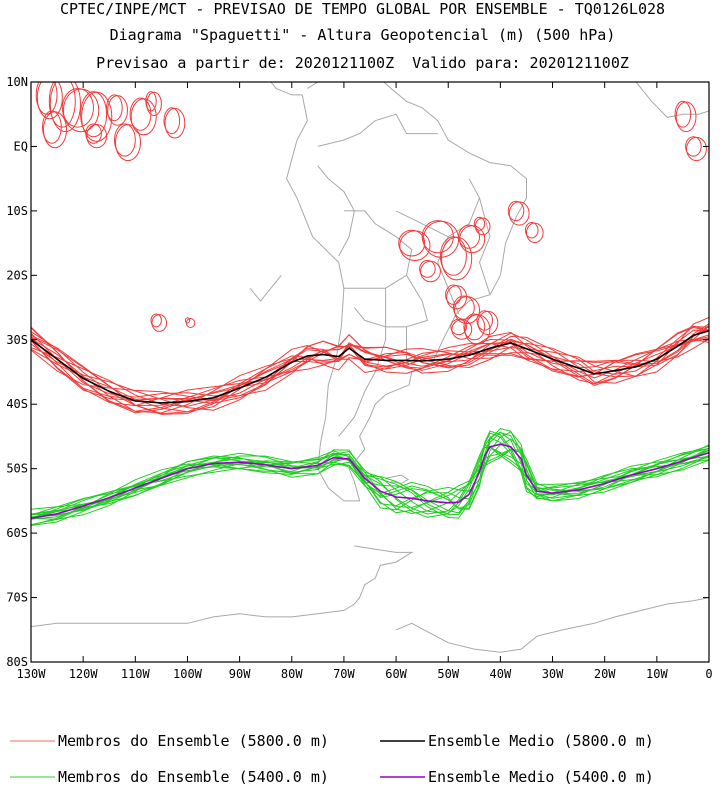 The width and height of the screenshot is (725, 792). Describe the element at coordinates (292, 674) in the screenshot. I see `x-tick-label: 80W` at that location.